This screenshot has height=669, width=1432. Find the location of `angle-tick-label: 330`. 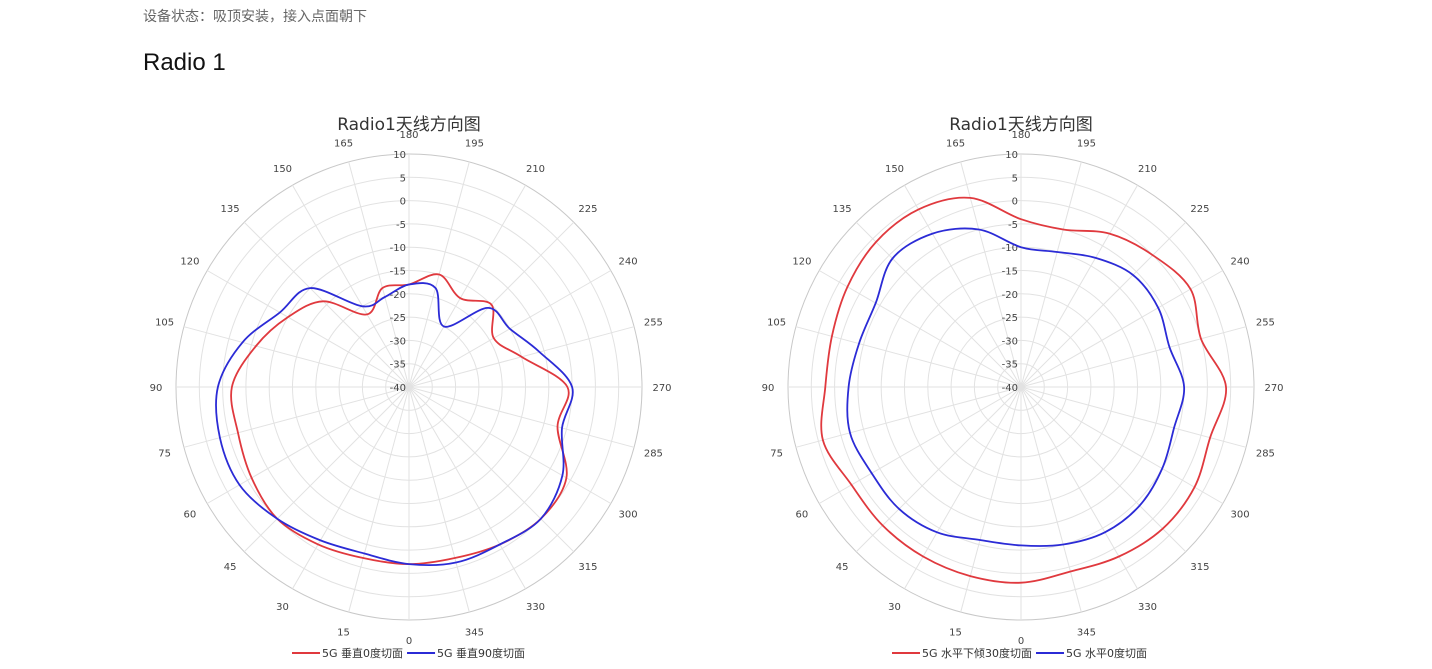

angle-tick-label: 330 is located at coordinates (535, 607).